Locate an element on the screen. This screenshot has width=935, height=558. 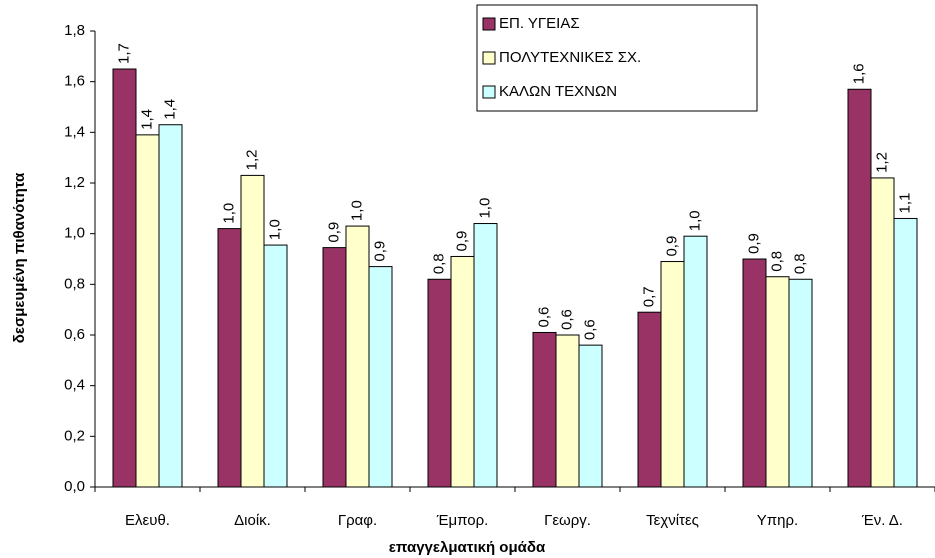
y-tick-label: 1,0 is located at coordinates (74, 233).